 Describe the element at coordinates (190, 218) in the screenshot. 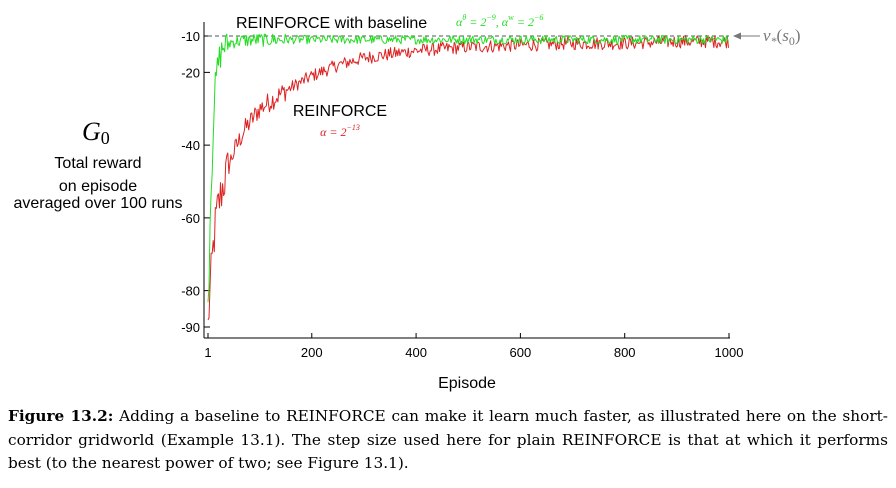

I see `y-tick-label: -60` at that location.